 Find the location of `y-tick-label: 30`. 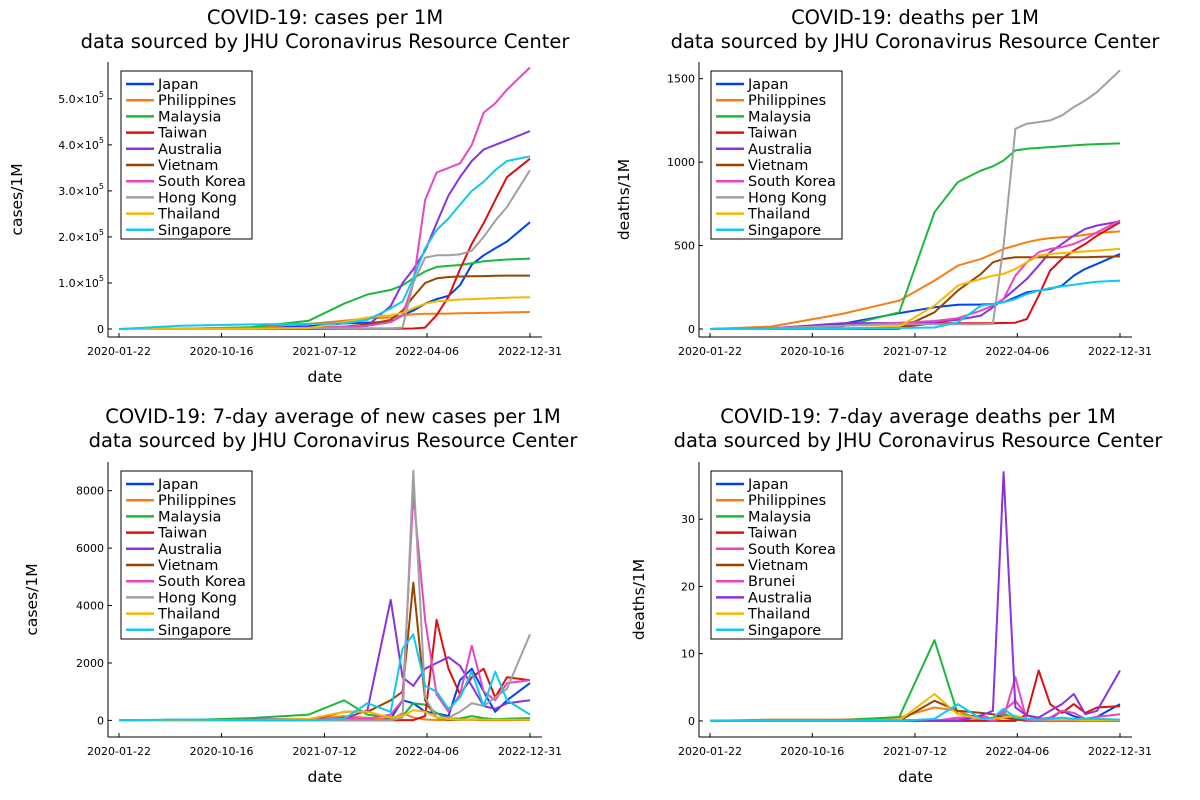

y-tick-label: 30 is located at coordinates (688, 519).